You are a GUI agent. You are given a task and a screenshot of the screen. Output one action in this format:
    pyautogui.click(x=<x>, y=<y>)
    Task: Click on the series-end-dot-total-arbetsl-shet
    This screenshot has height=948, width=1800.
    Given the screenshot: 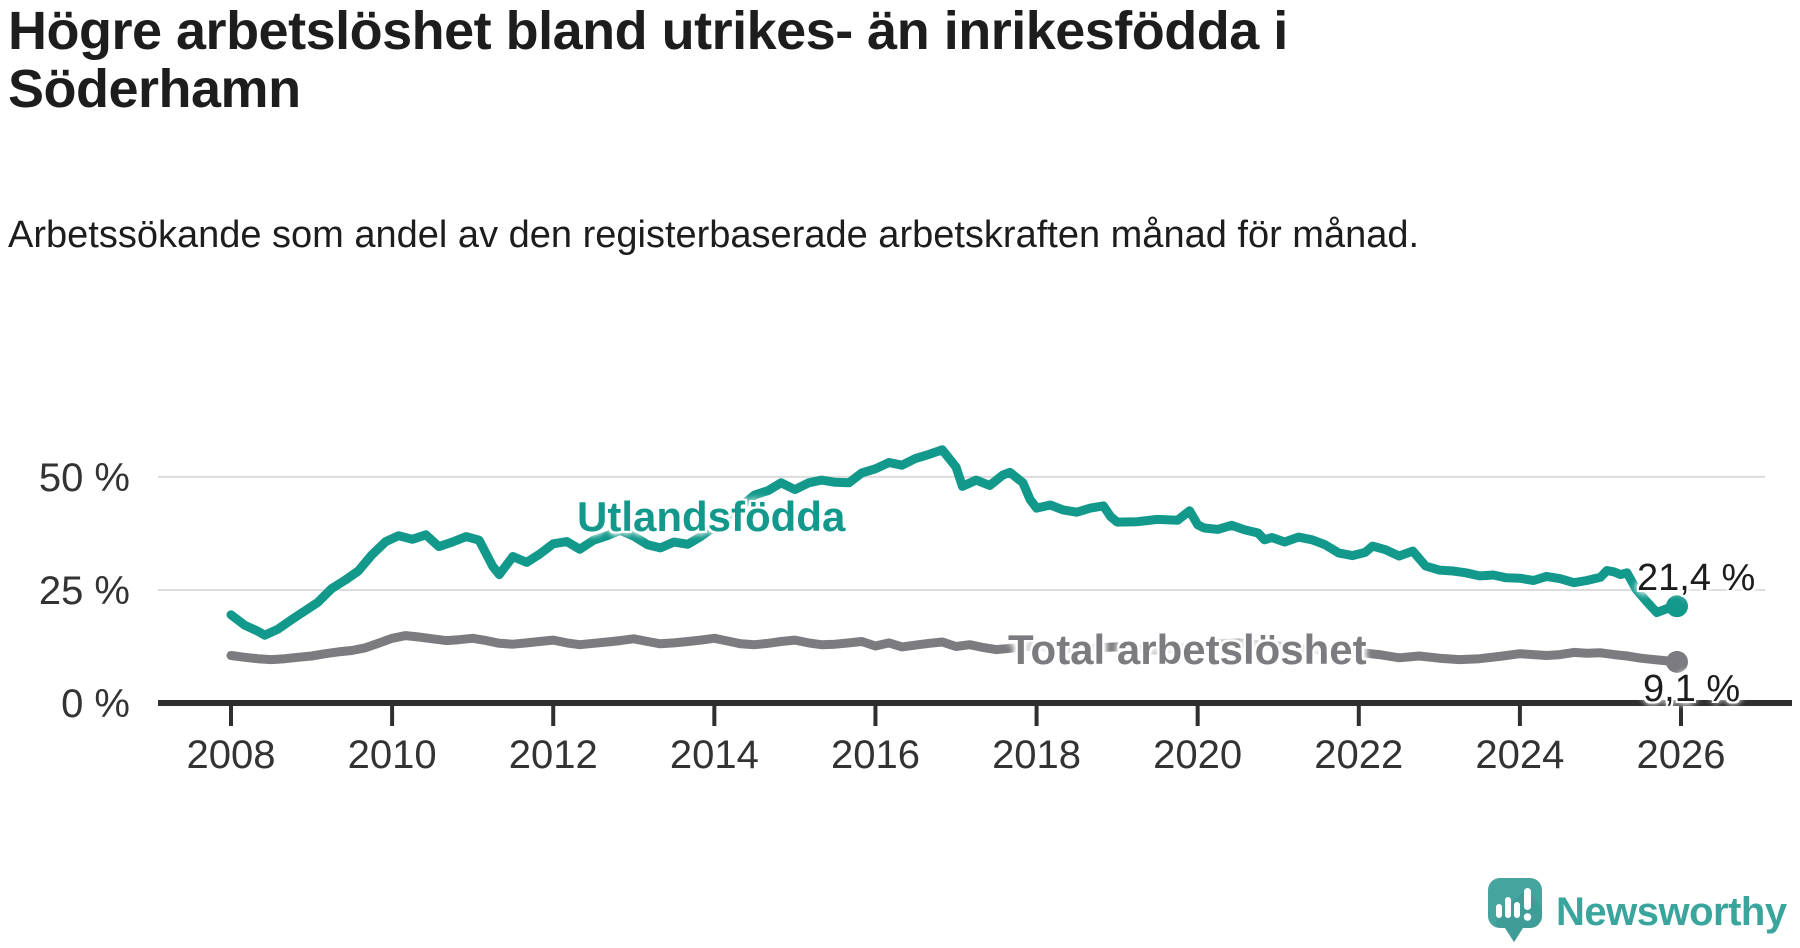 What is the action you would take?
    pyautogui.click(x=1676, y=661)
    